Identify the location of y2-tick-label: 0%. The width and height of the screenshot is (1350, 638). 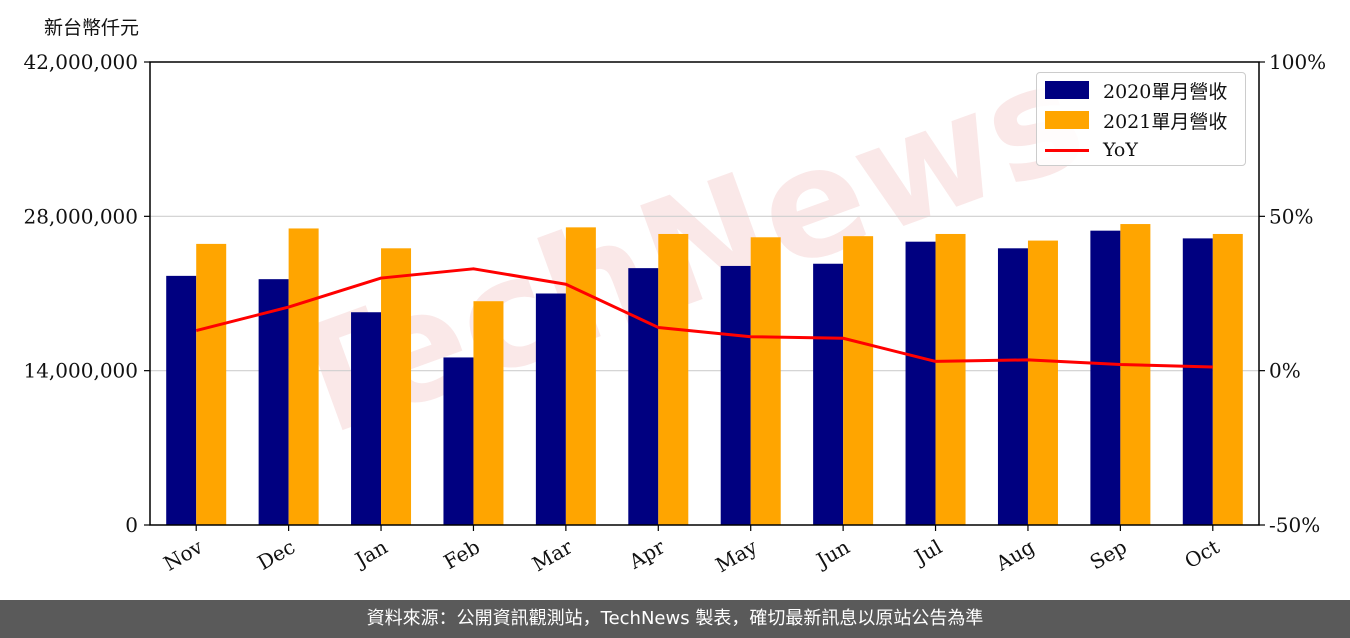
(1285, 371).